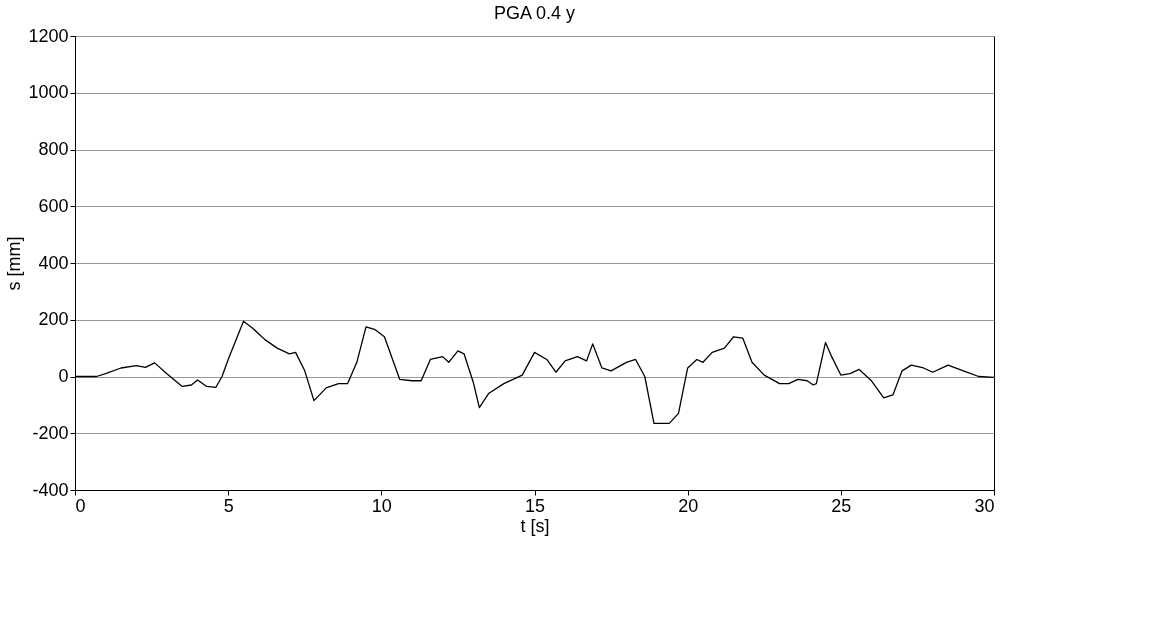  Describe the element at coordinates (63, 376) in the screenshot. I see `y-tick-label: 0` at that location.